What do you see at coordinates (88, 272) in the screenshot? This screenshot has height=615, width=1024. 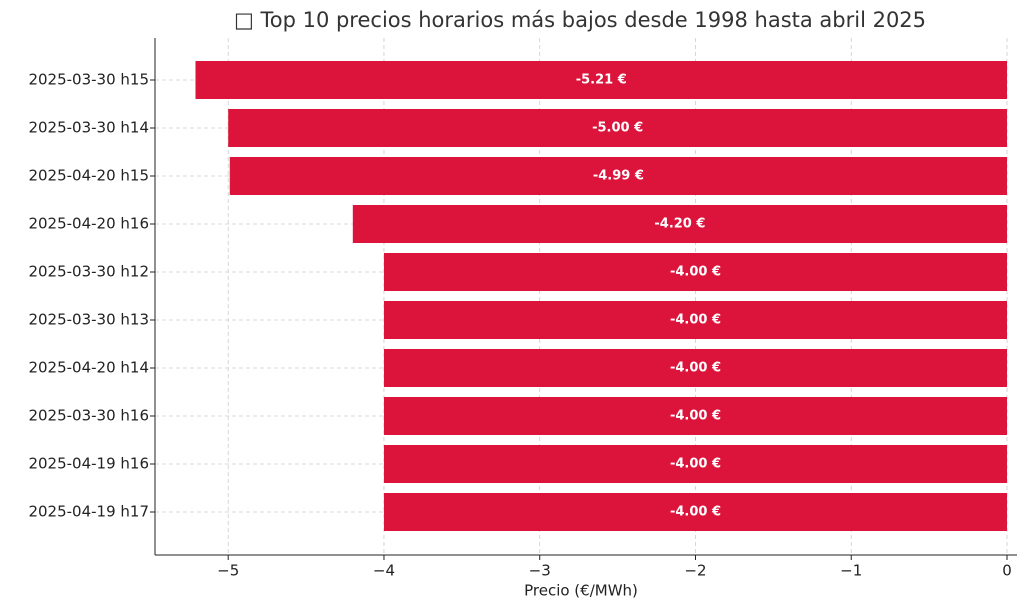 I see `y-tick-label: 2025-03-30 h12` at bounding box center [88, 272].